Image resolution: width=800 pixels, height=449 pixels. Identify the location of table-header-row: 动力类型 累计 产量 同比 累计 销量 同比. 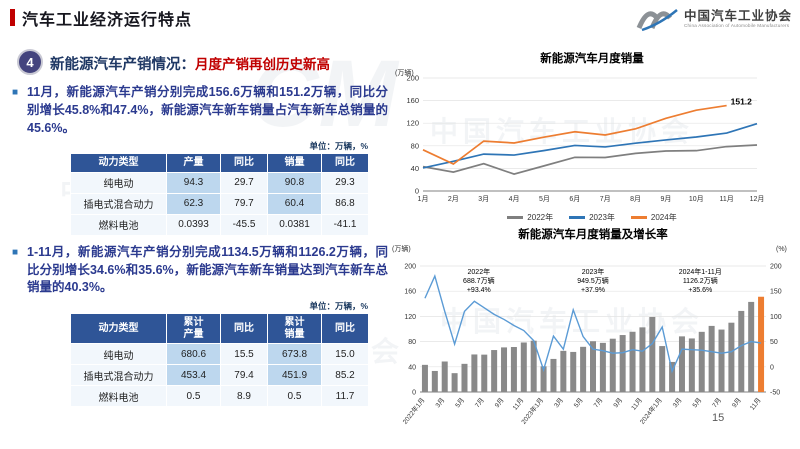
(219, 328).